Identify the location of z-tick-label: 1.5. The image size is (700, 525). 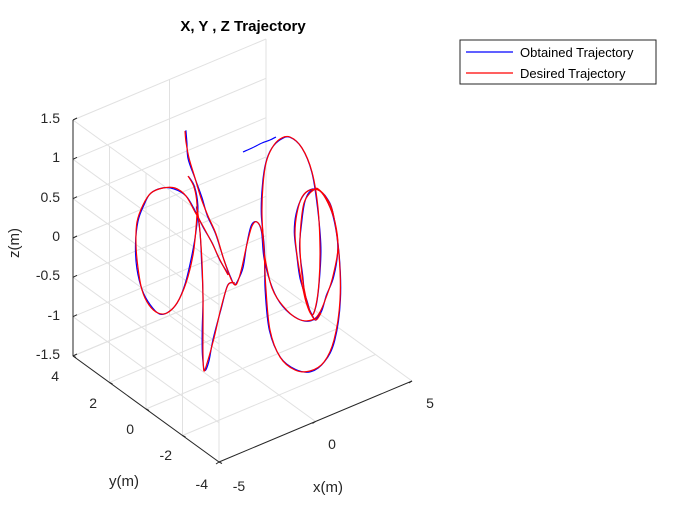
(51, 118).